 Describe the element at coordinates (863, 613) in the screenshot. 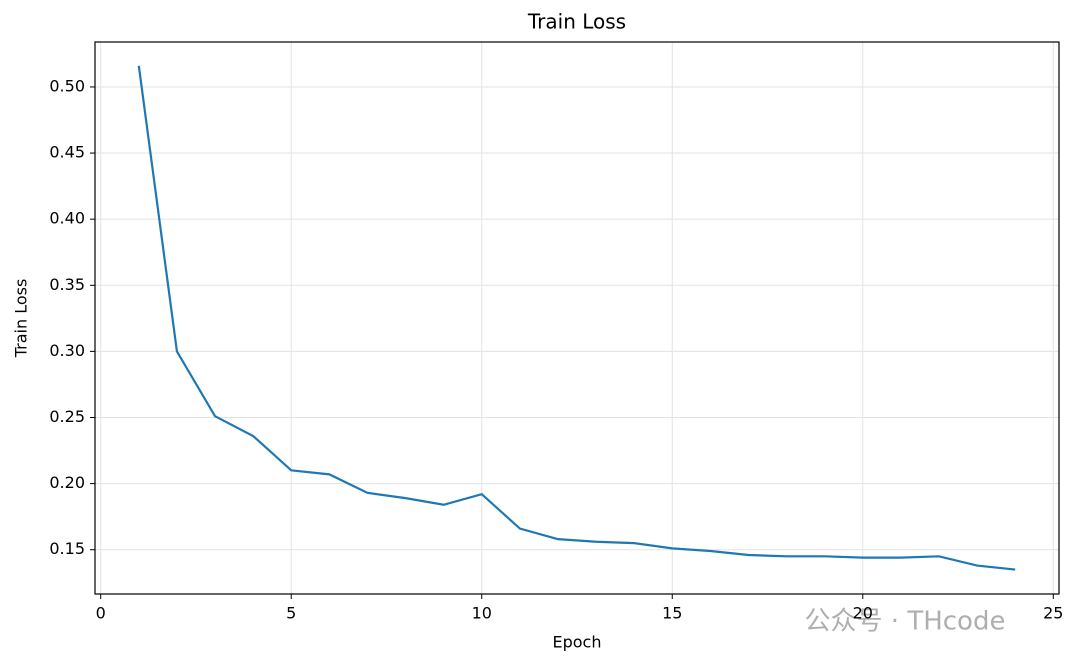

I see `x-tick-label: 20` at that location.